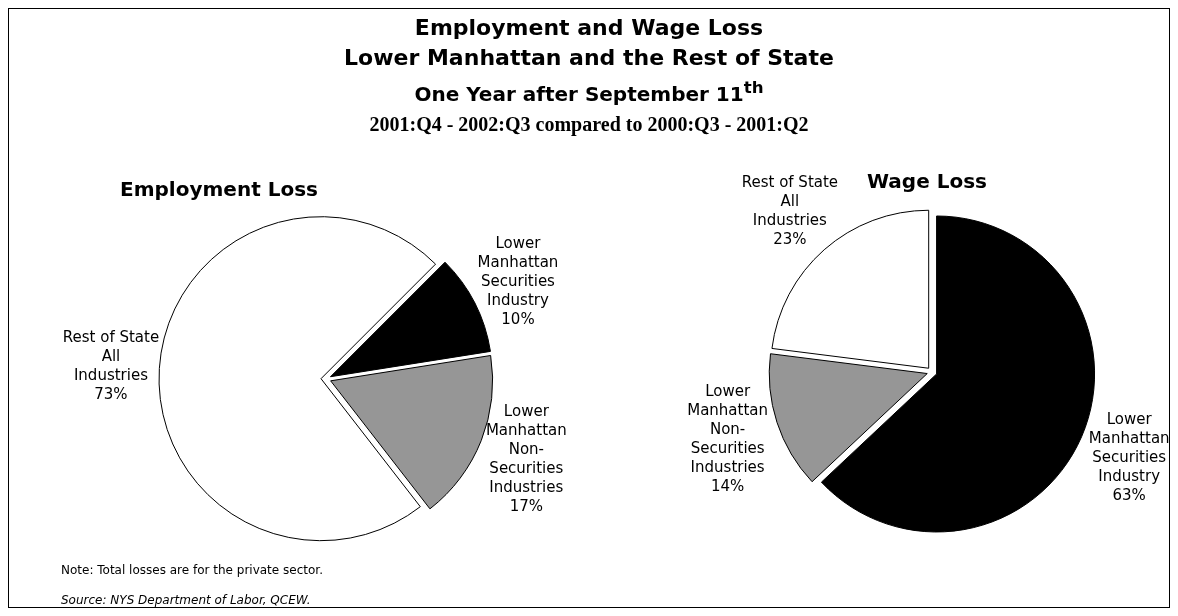 This screenshot has width=1178, height=616. What do you see at coordinates (518, 319) in the screenshot?
I see `data-label: 10%` at bounding box center [518, 319].